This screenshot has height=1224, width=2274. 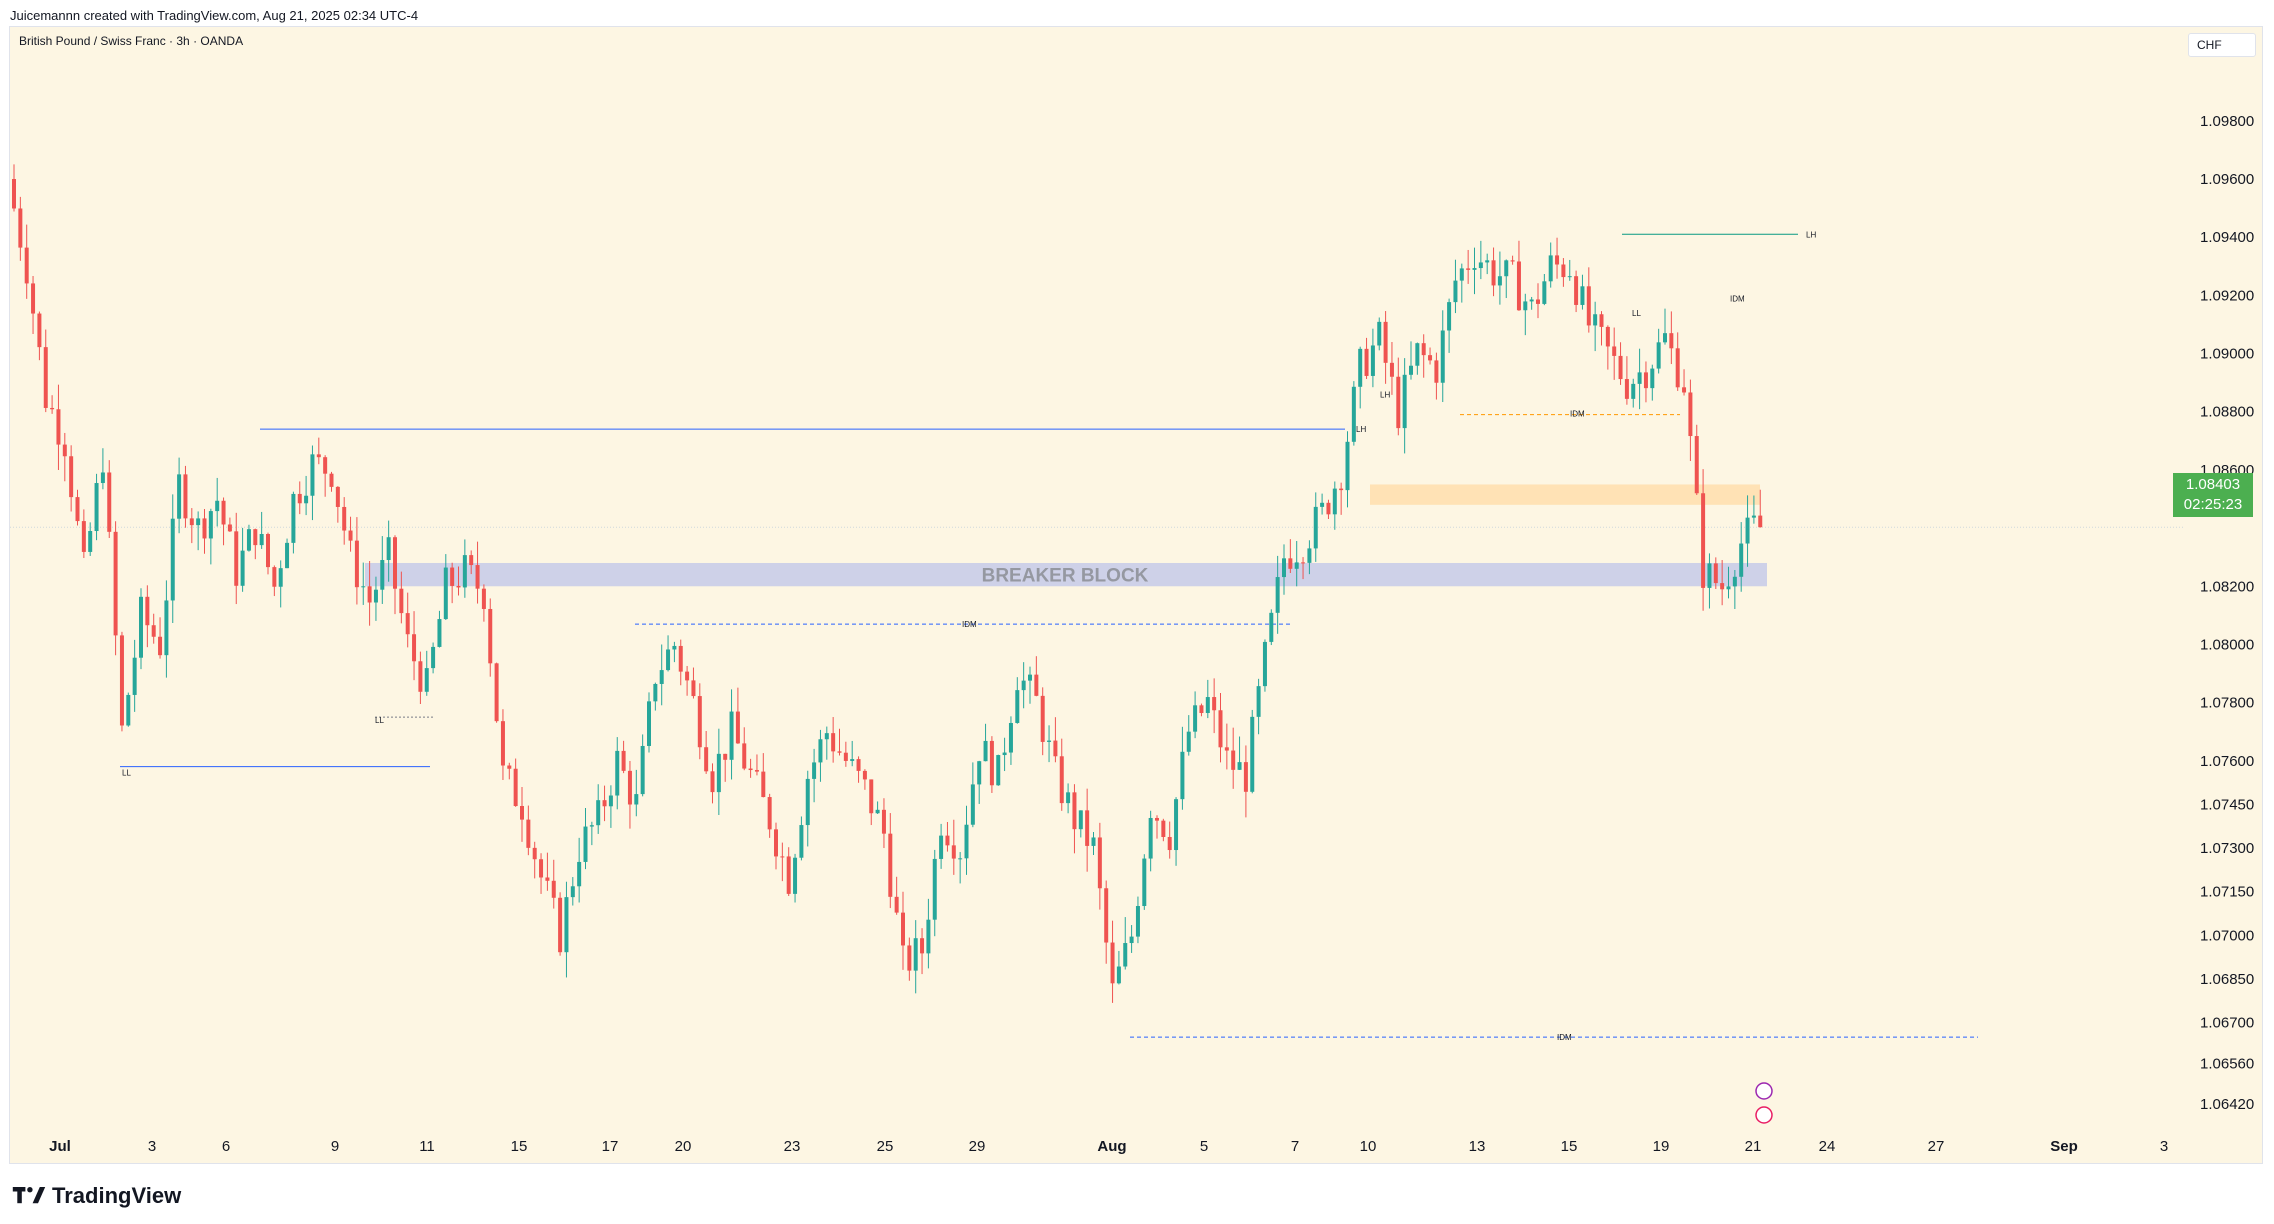 I want to click on y-tick-label: 1.09400, so click(x=2227, y=237).